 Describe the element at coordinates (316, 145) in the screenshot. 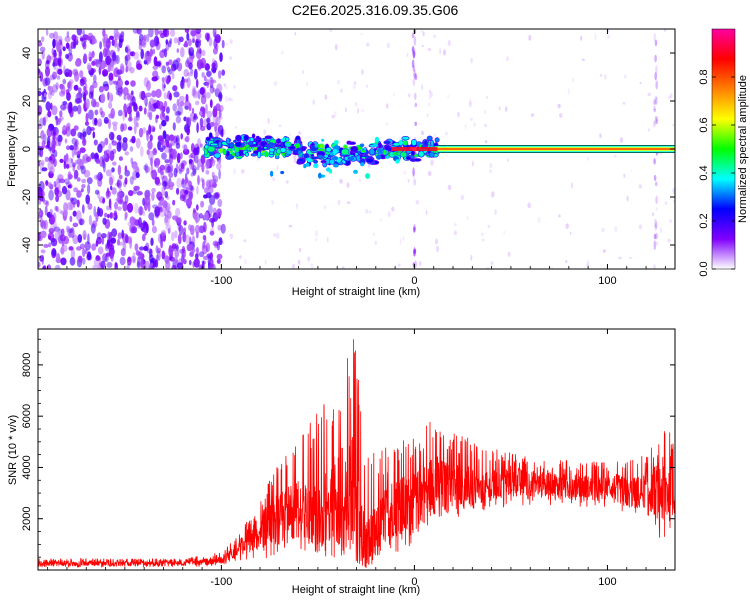

I see `signal-outlier` at that location.